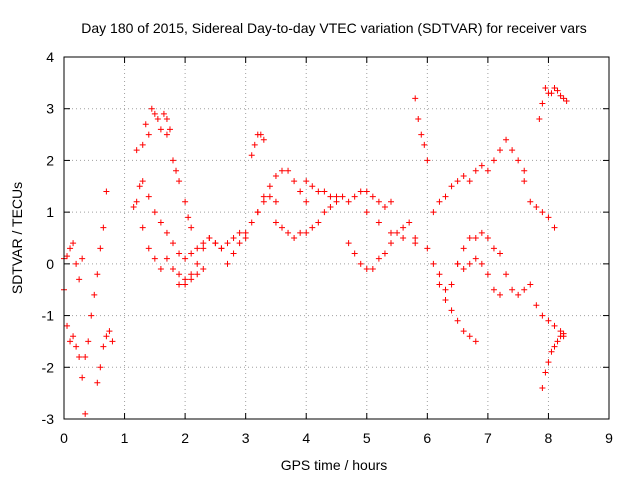 The image size is (640, 485). Describe the element at coordinates (549, 438) in the screenshot. I see `x-tick-label: 8` at that location.